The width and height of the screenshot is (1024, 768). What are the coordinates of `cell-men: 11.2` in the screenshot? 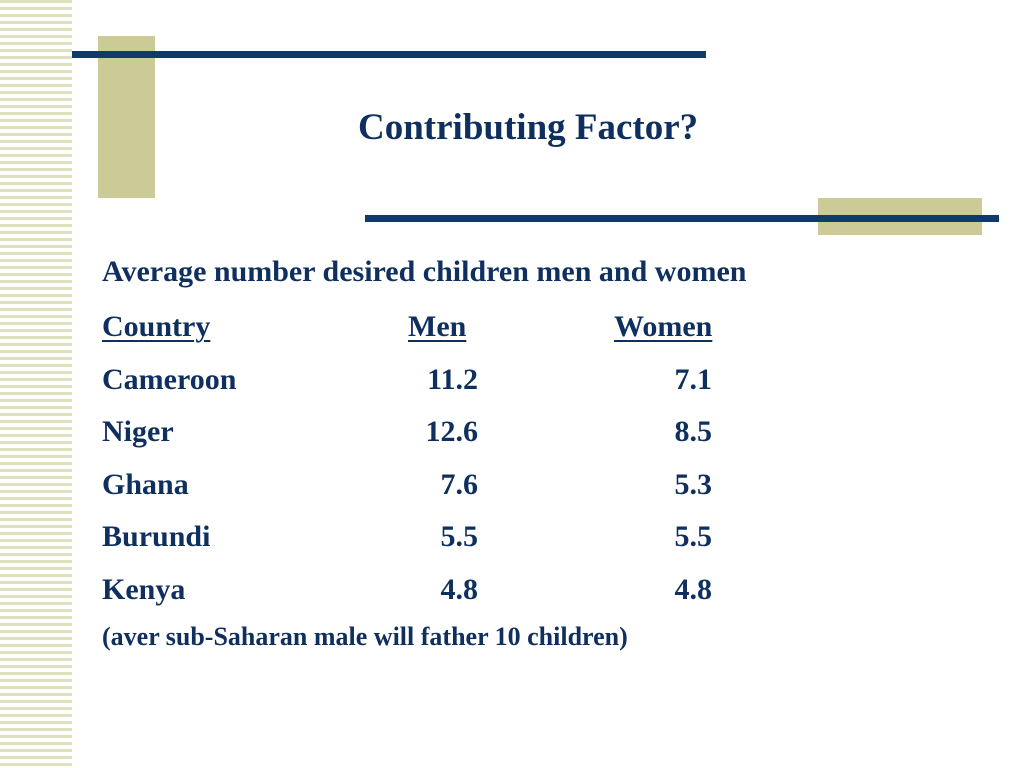 It's located at (452, 379).